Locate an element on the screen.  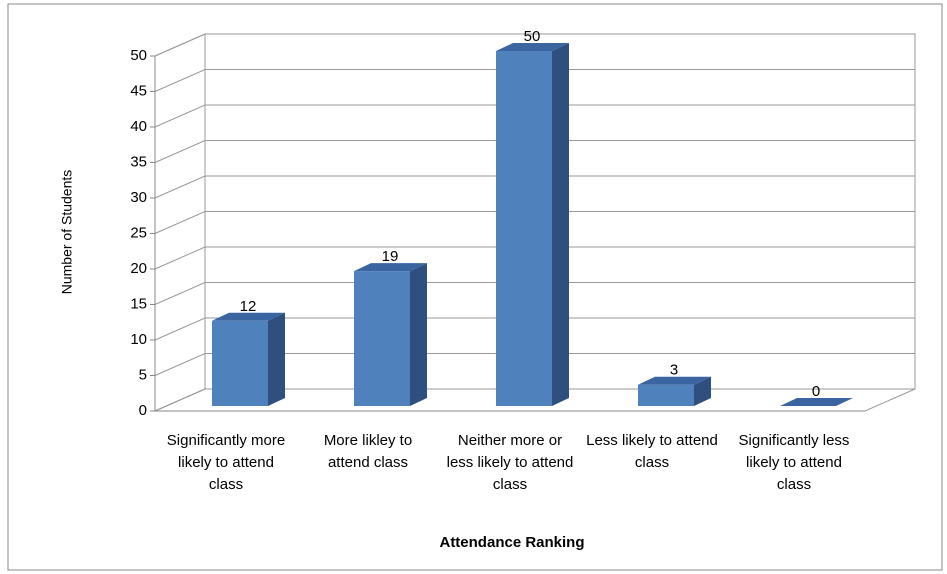
data-label: 0 is located at coordinates (816, 391).